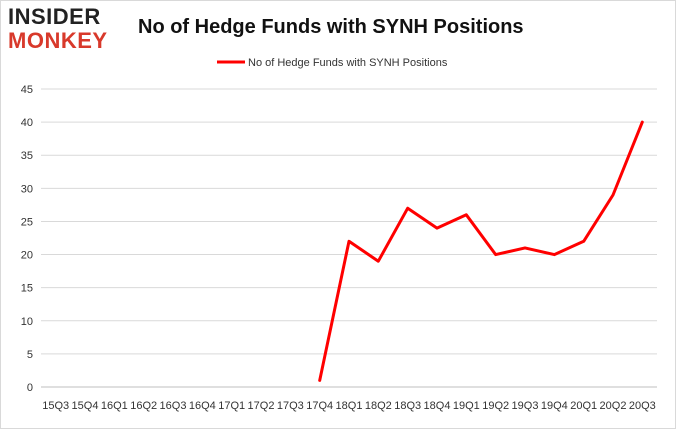 The height and width of the screenshot is (431, 678). I want to click on x-tick-label: 16Q4, so click(202, 406).